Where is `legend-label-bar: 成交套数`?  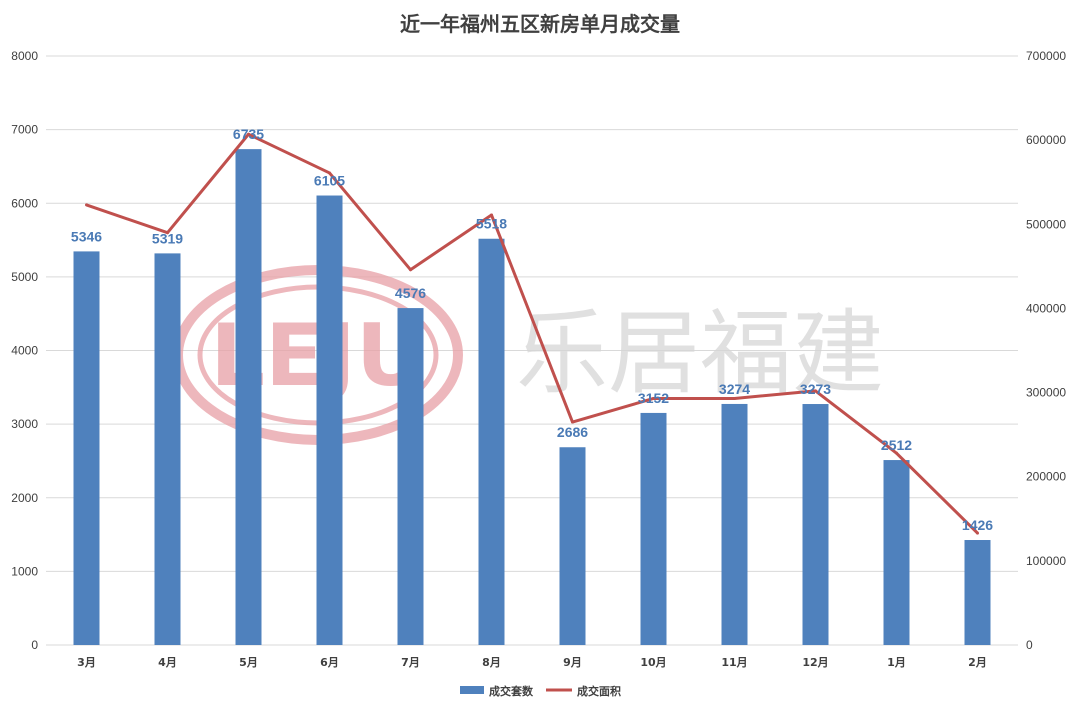
legend-label-bar: 成交套数 is located at coordinates (511, 691).